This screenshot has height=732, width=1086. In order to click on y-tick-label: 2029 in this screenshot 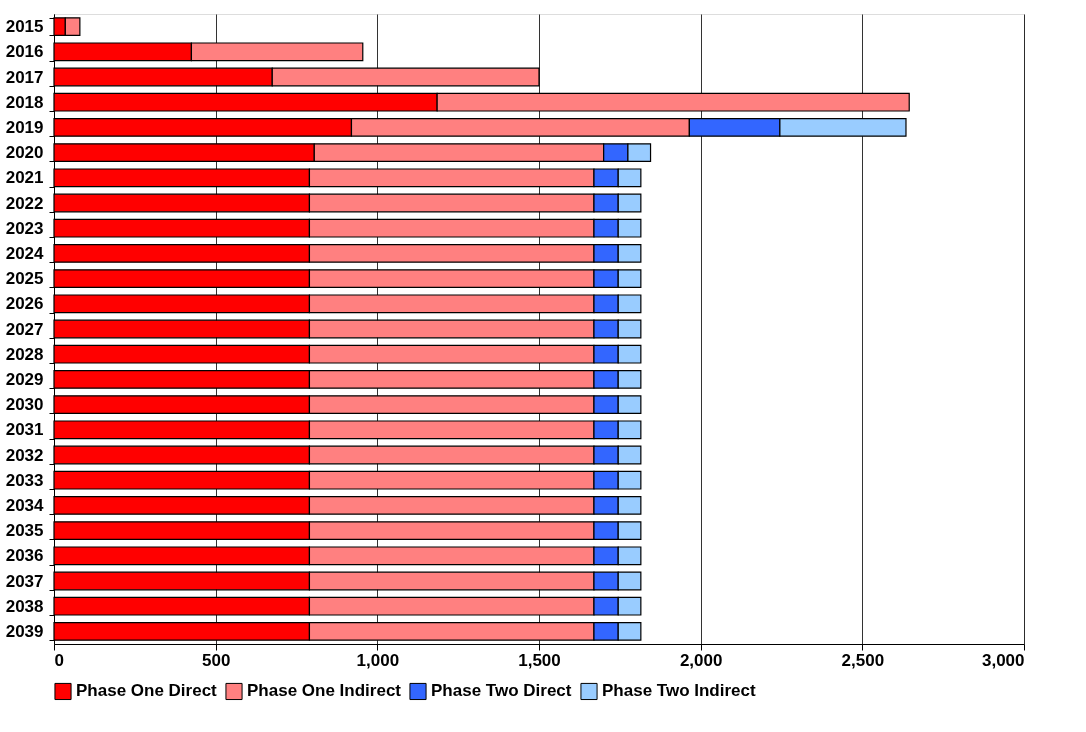, I will do `click(24, 379)`.